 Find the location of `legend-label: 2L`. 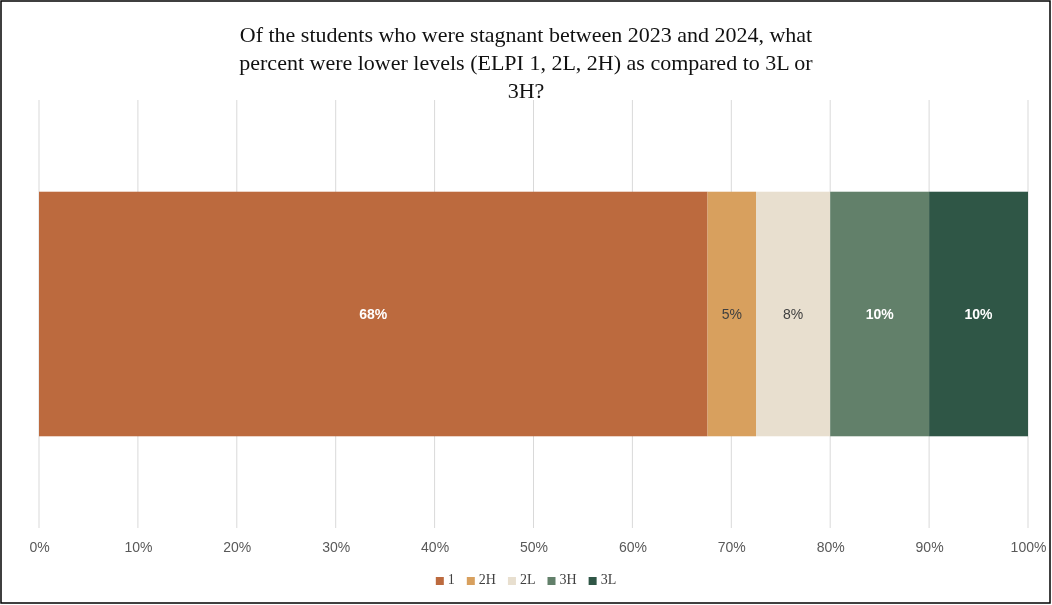

legend-label: 2L is located at coordinates (527, 579).